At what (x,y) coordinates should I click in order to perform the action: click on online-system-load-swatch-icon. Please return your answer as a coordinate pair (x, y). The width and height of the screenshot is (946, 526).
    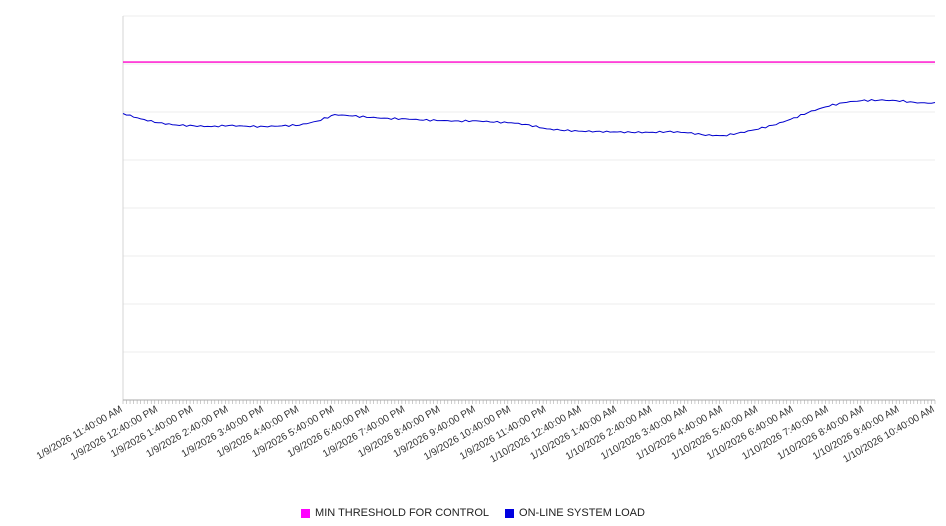
    Looking at the image, I should click on (510, 513).